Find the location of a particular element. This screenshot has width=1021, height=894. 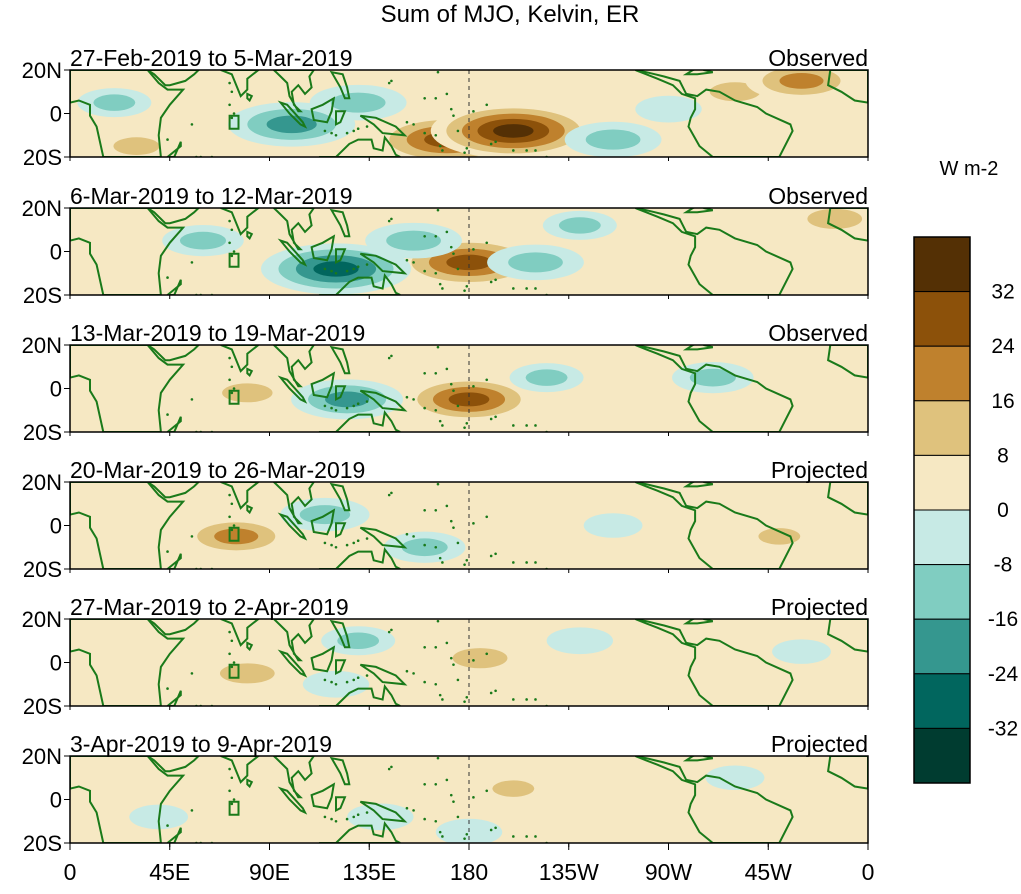

colorbar-tick-label: 32 is located at coordinates (1002, 292).